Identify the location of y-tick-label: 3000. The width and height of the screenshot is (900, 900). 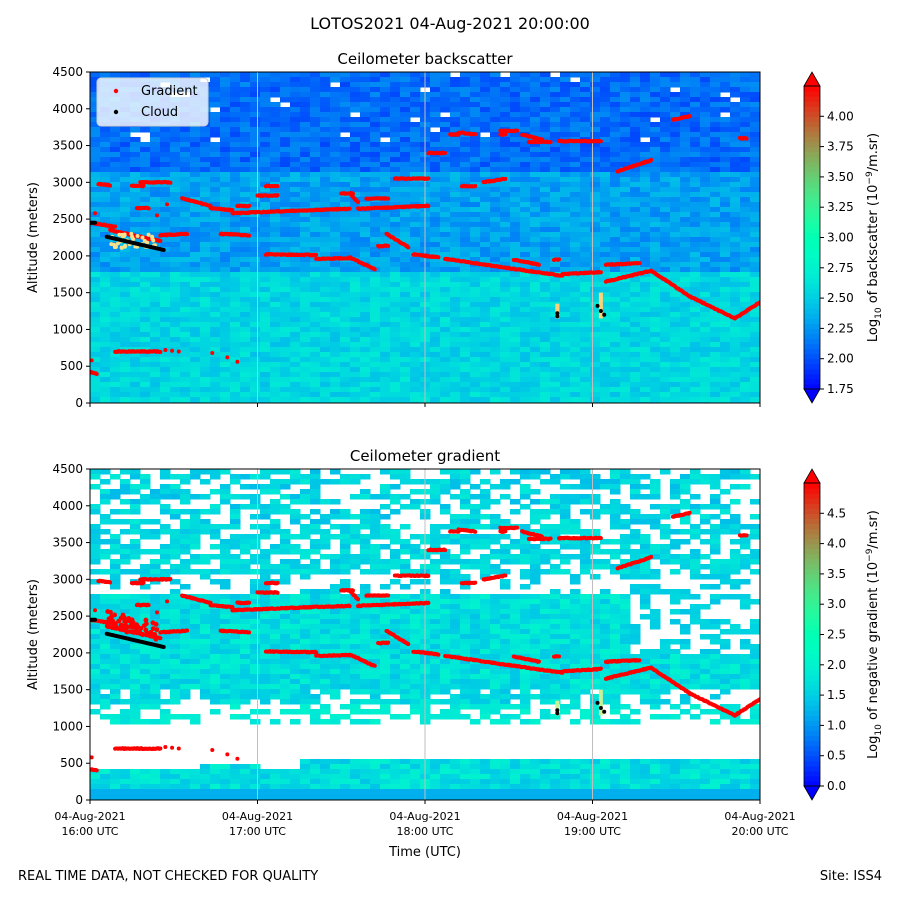
(67, 579).